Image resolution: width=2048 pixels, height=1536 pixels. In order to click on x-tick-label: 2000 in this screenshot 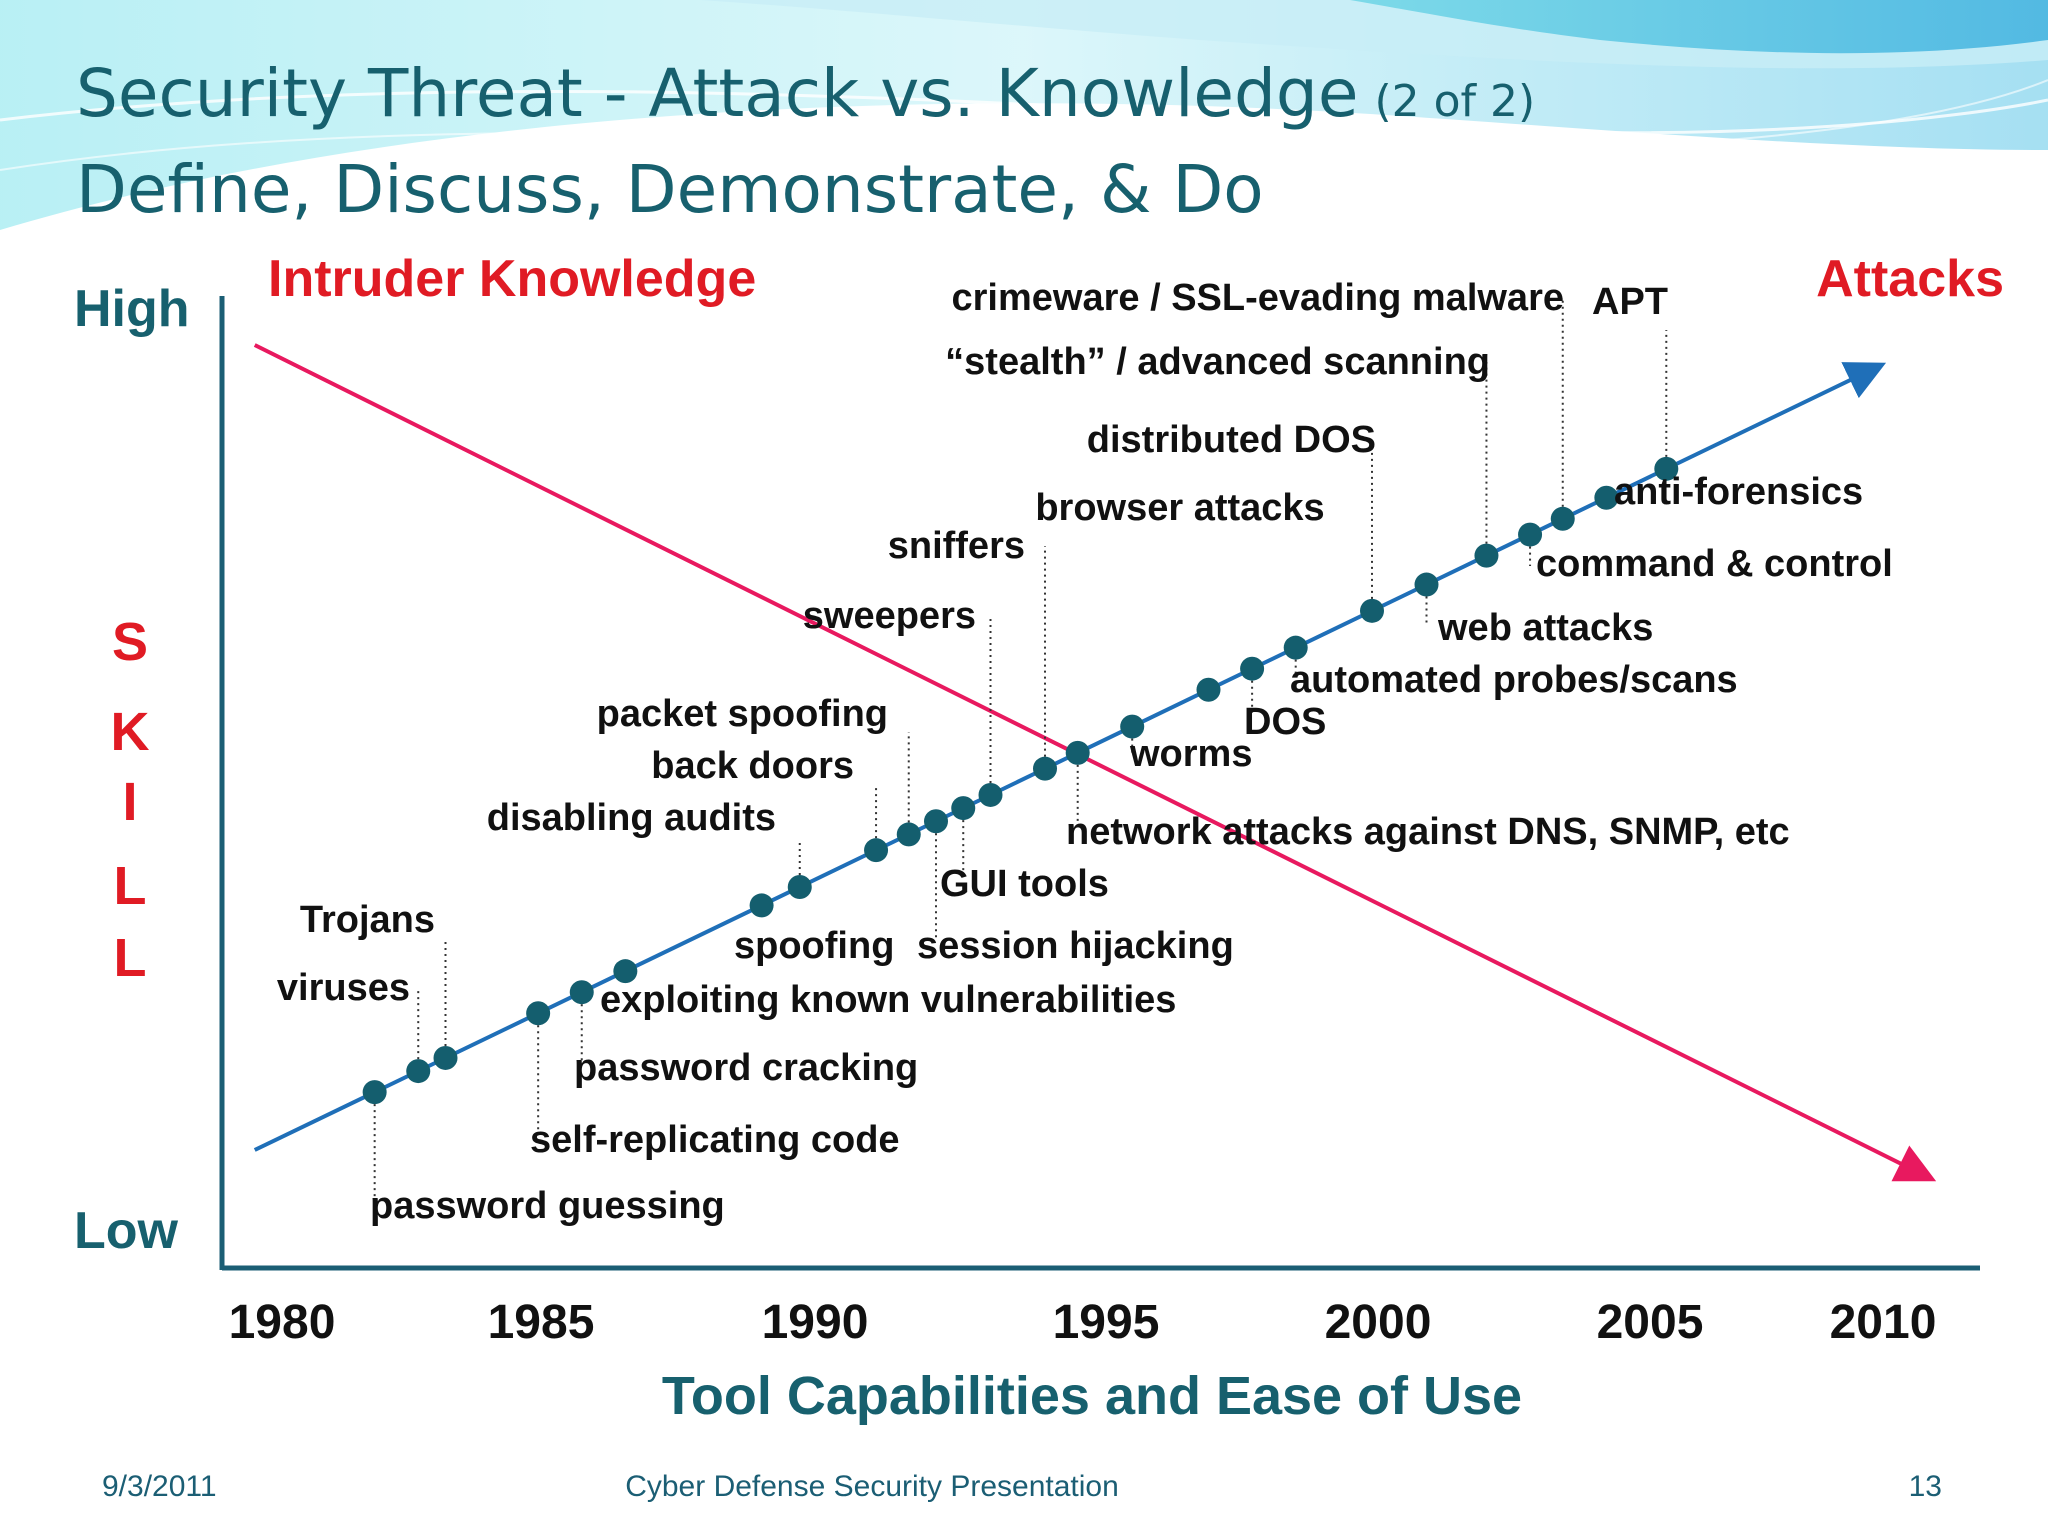, I will do `click(1378, 1322)`.